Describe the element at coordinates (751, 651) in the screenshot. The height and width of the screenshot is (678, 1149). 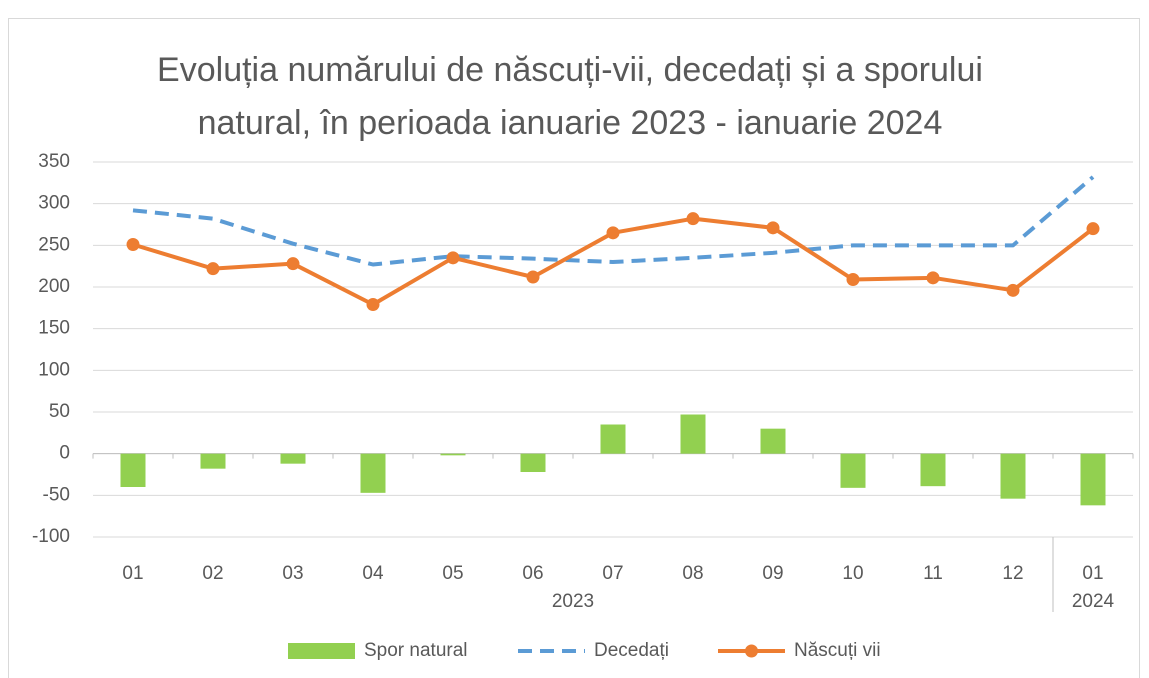
I see `legend-marker` at that location.